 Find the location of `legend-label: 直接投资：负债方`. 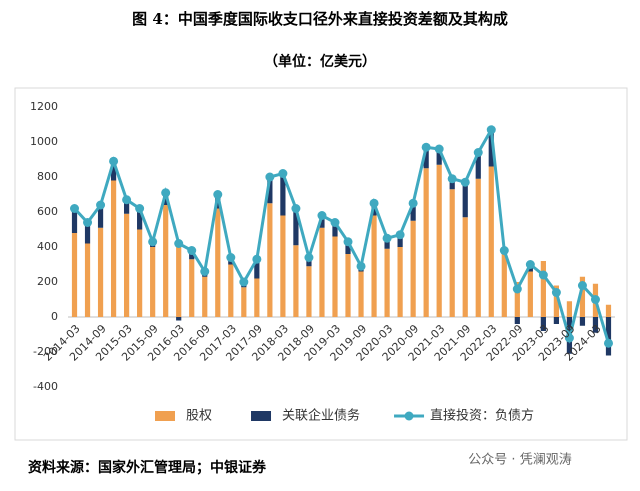

legend-label: 直接投资：负债方 is located at coordinates (482, 416).